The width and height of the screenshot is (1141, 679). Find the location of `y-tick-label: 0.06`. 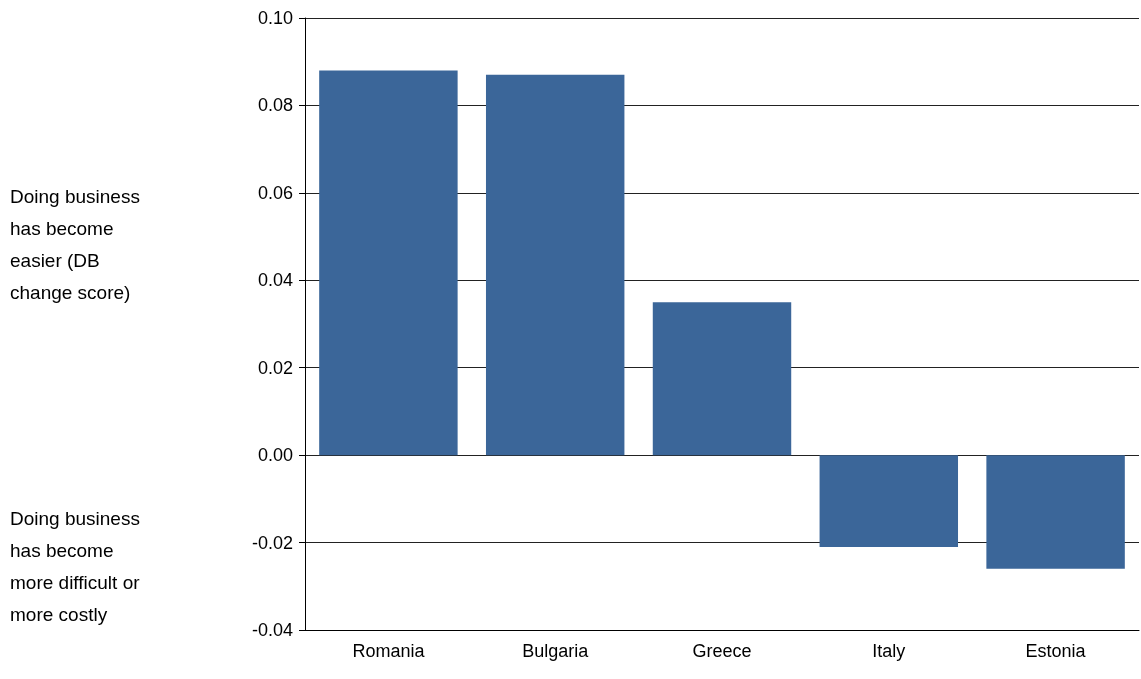

y-tick-label: 0.06 is located at coordinates (275, 192).